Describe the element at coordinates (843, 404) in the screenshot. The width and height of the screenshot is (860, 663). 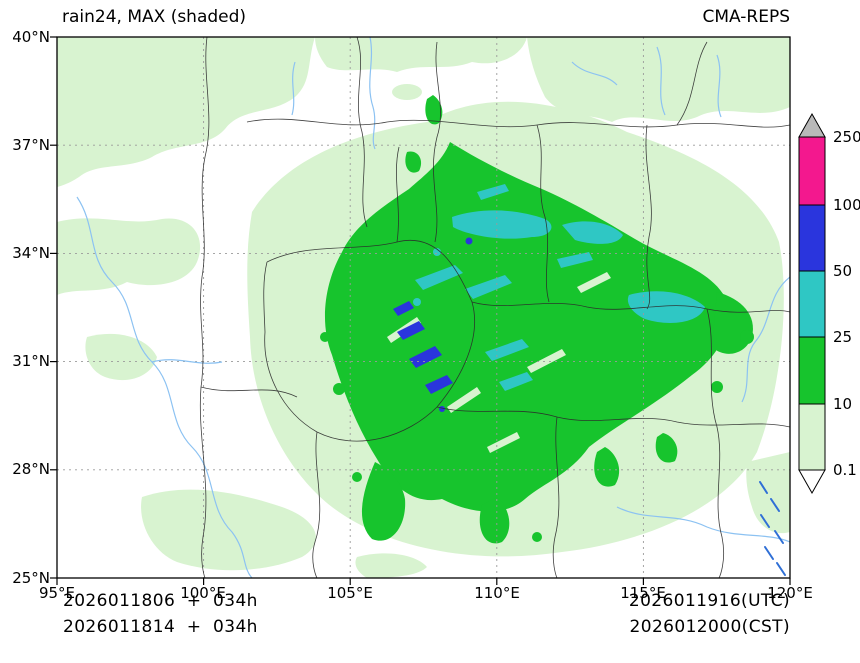
I see `colorbar-label: 10` at that location.